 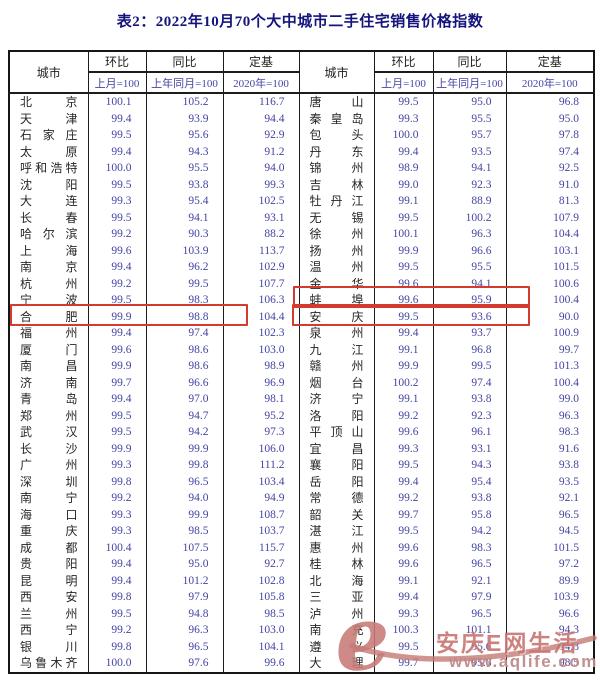 What do you see at coordinates (336, 382) in the screenshot?
I see `city-cell: 烟台` at bounding box center [336, 382].